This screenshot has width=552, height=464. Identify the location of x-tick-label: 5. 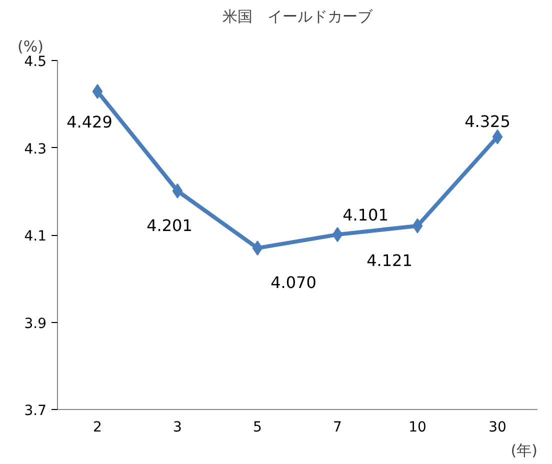
(257, 428).